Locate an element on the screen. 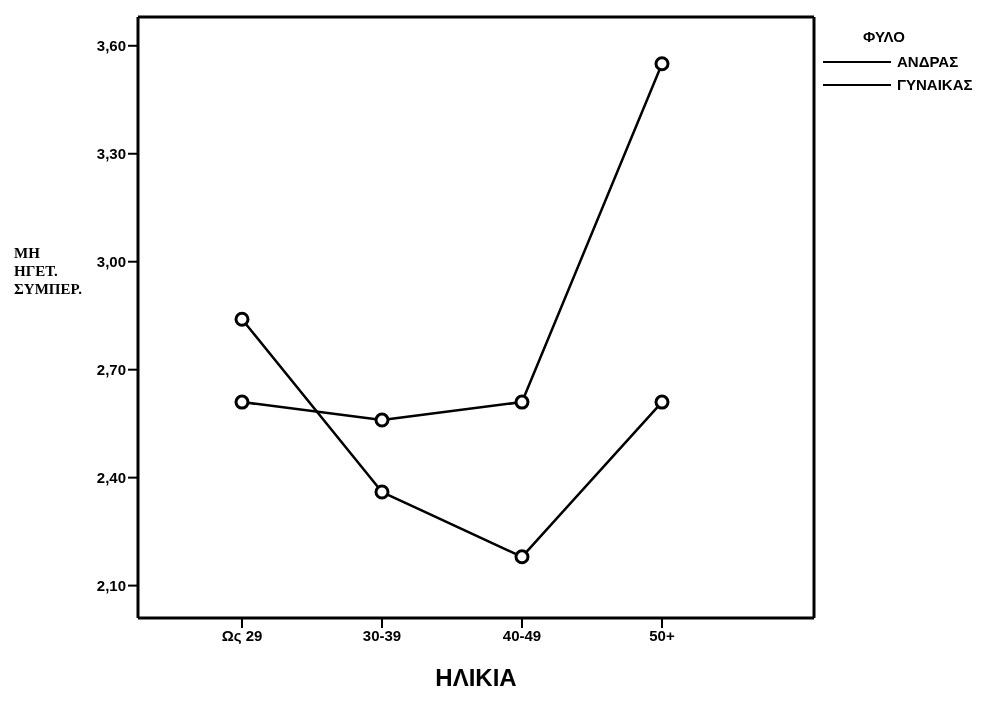 The image size is (1006, 704). legend-title: ΦΥΛΟ is located at coordinates (884, 36).